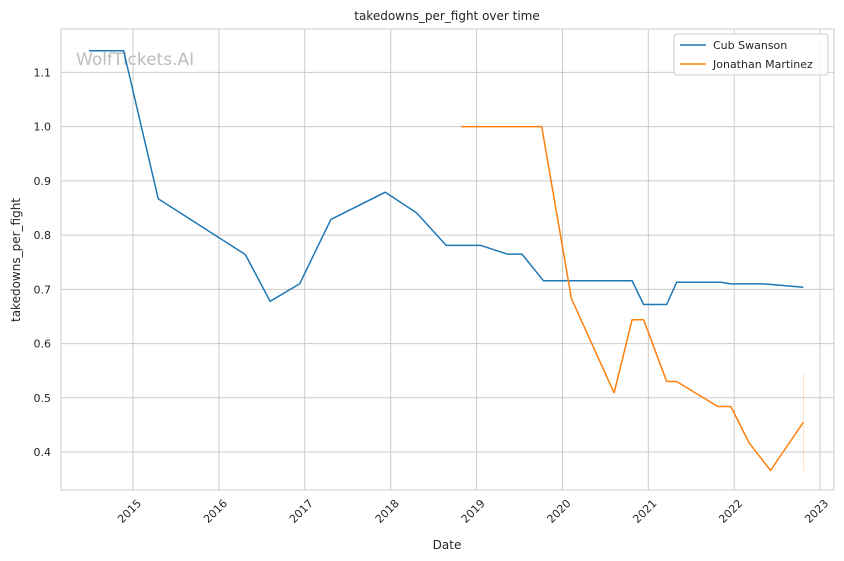  I want to click on y-tick-label: 0.5, so click(43, 398).